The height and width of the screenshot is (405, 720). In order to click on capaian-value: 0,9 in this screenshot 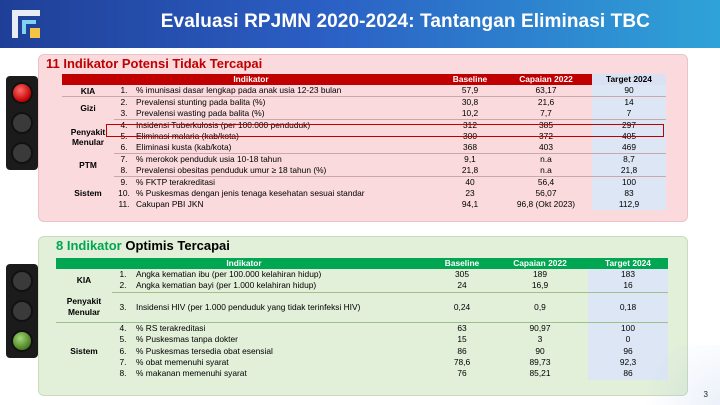, I will do `click(540, 307)`.